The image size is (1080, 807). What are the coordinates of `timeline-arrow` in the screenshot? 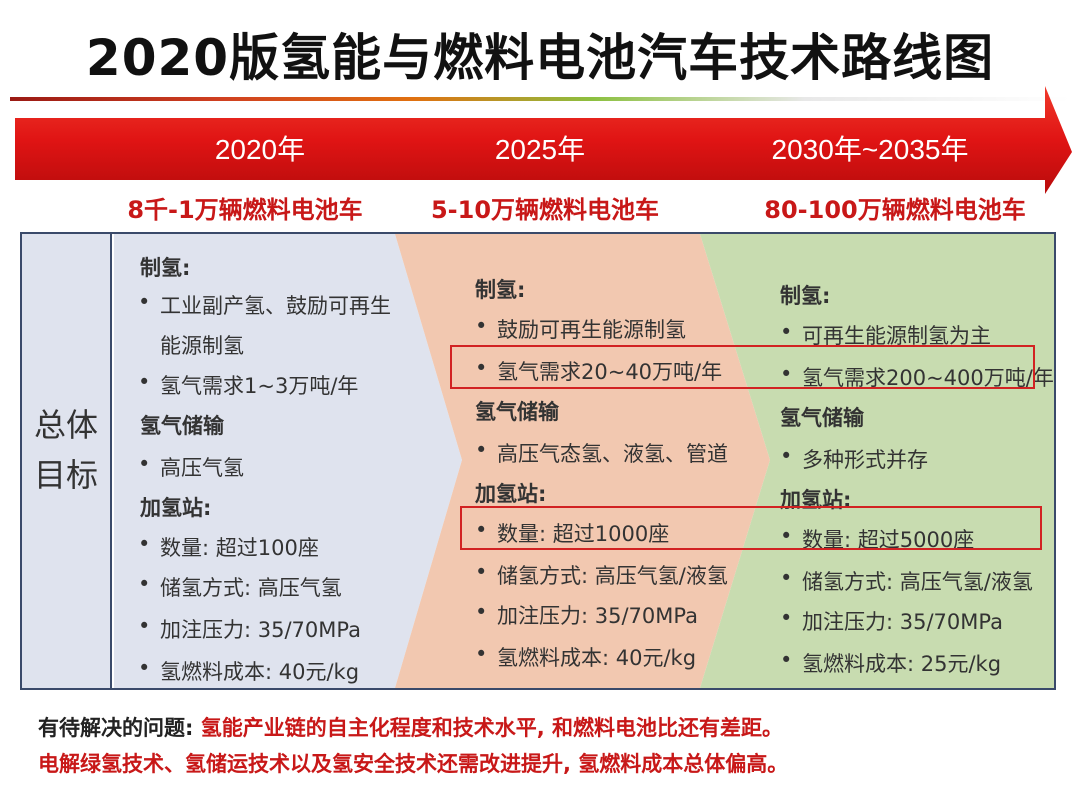 It's located at (543, 140).